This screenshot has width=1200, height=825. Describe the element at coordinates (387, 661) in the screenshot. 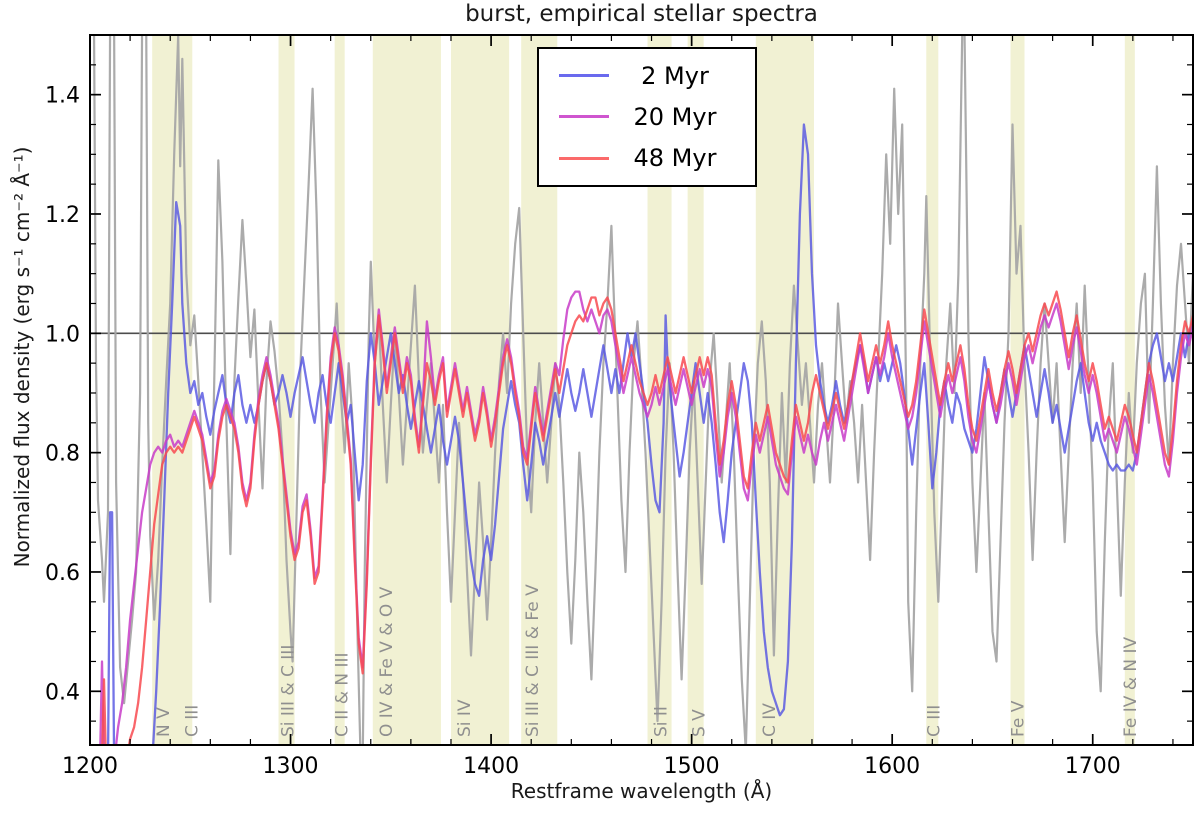

I see `feature-label-4: O IV & Fe V & O V` at that location.